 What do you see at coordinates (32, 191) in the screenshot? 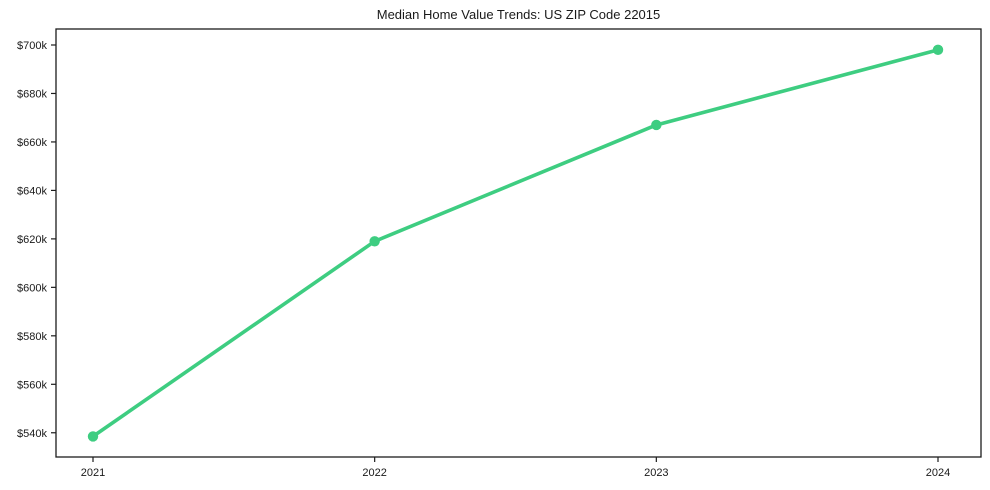
I see `y-tick-label: $640k` at bounding box center [32, 191].